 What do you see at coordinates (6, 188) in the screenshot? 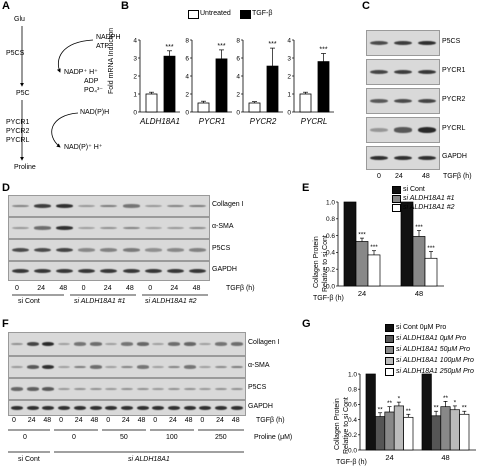
I see `panel-letter-d: D` at bounding box center [6, 188].